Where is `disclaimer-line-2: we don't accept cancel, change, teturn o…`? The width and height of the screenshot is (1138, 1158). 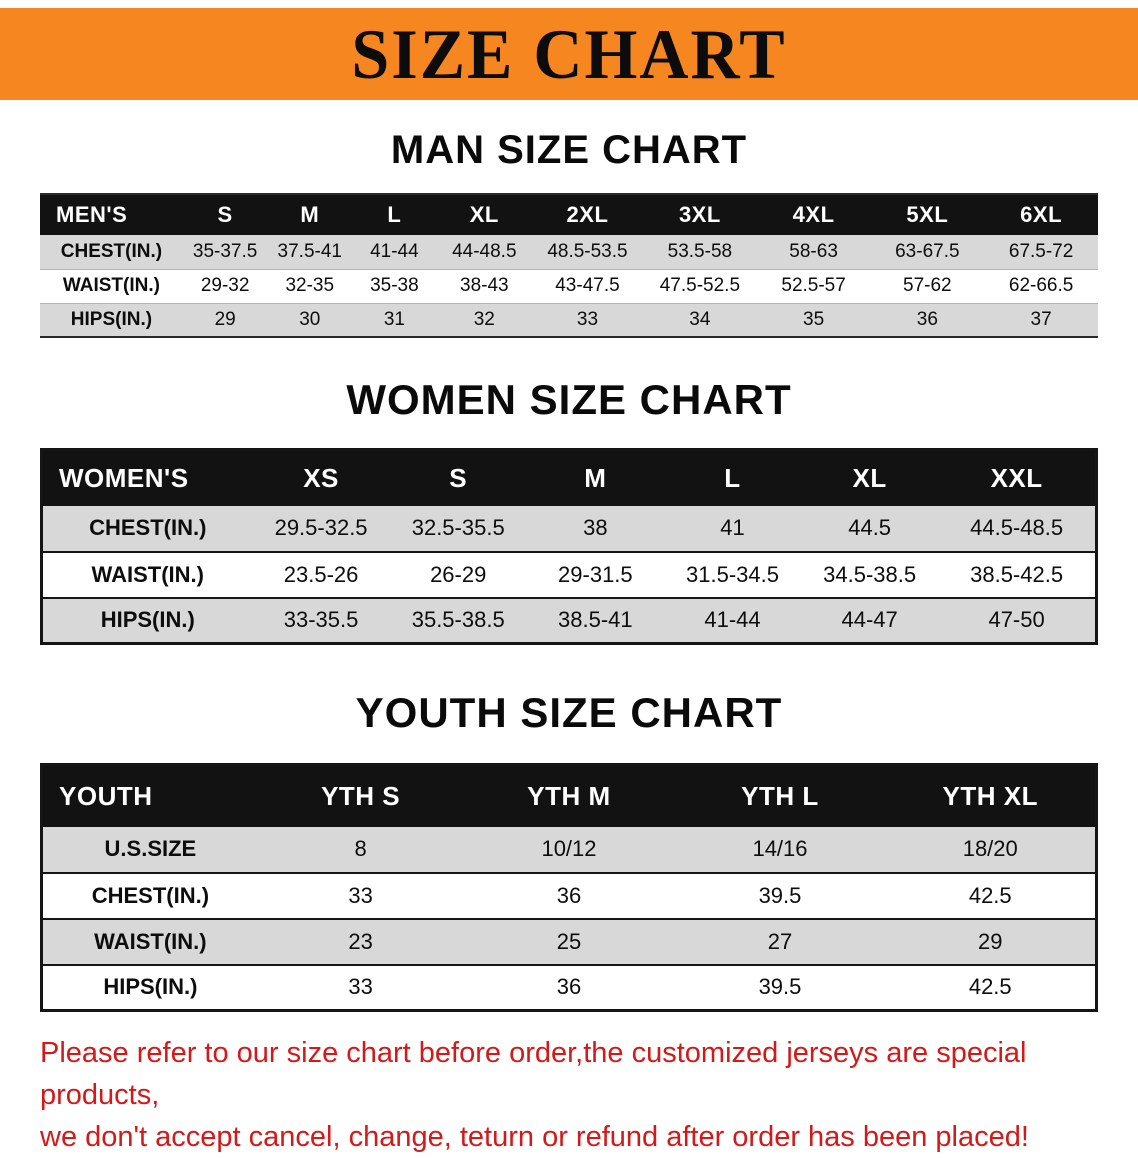
disclaimer-line-2: we don't accept cancel, change, teturn o… is located at coordinates (534, 1137).